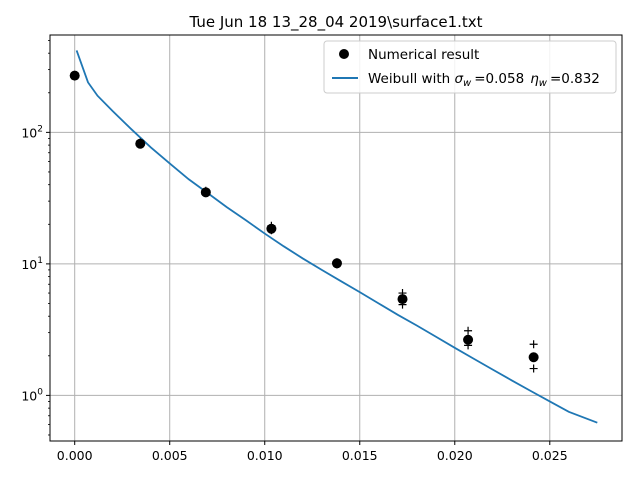 This screenshot has height=480, width=640. Describe the element at coordinates (411, 79) in the screenshot. I see `legend-weibull-prefix: Weibull with` at that location.